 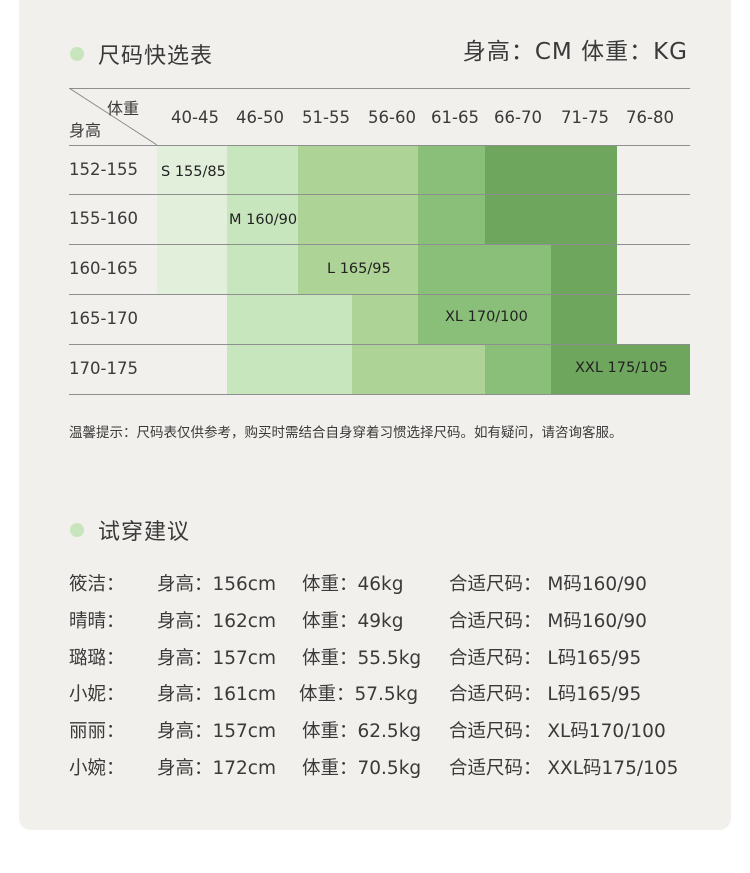 What do you see at coordinates (585, 117) in the screenshot?
I see `weight-range-label: 71-75` at bounding box center [585, 117].